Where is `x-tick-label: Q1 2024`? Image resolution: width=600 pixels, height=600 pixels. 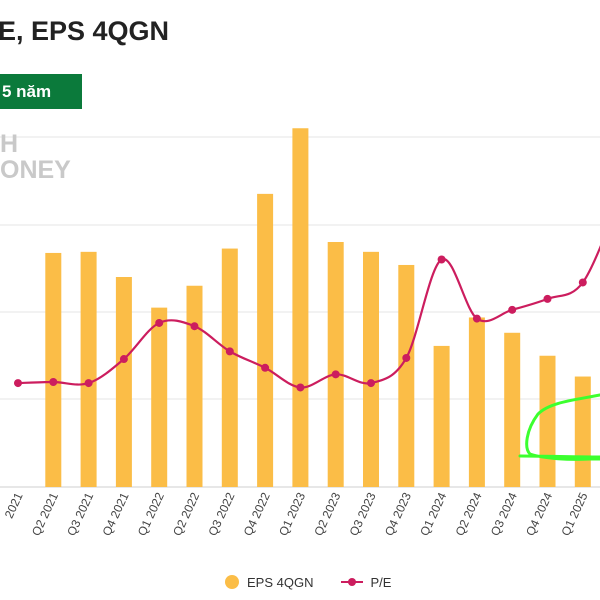 x-tick-label: Q1 2024 is located at coordinates (433, 514).